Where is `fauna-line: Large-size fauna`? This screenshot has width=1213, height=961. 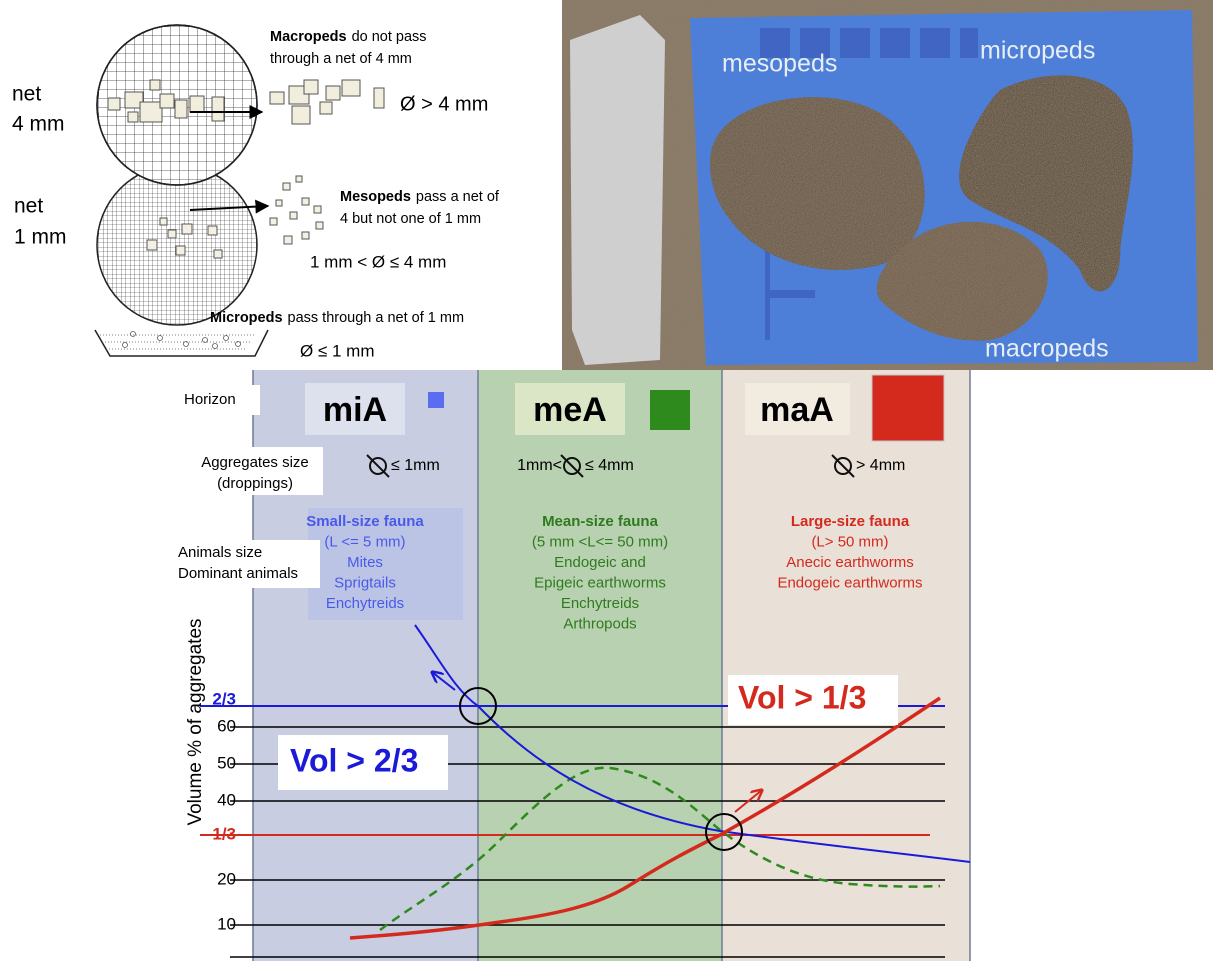 fauna-line: Large-size fauna is located at coordinates (850, 521).